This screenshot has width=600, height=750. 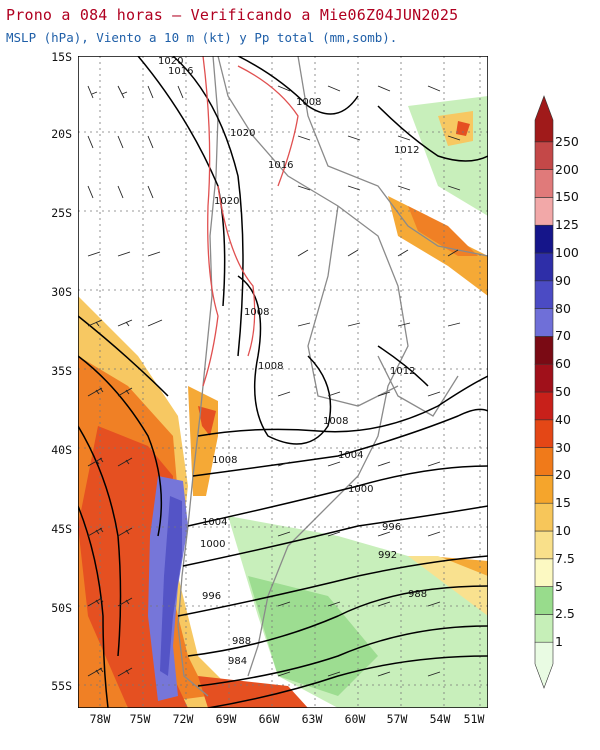 What do you see at coordinates (559, 586) in the screenshot?
I see `colorbar-label: 5` at bounding box center [559, 586].